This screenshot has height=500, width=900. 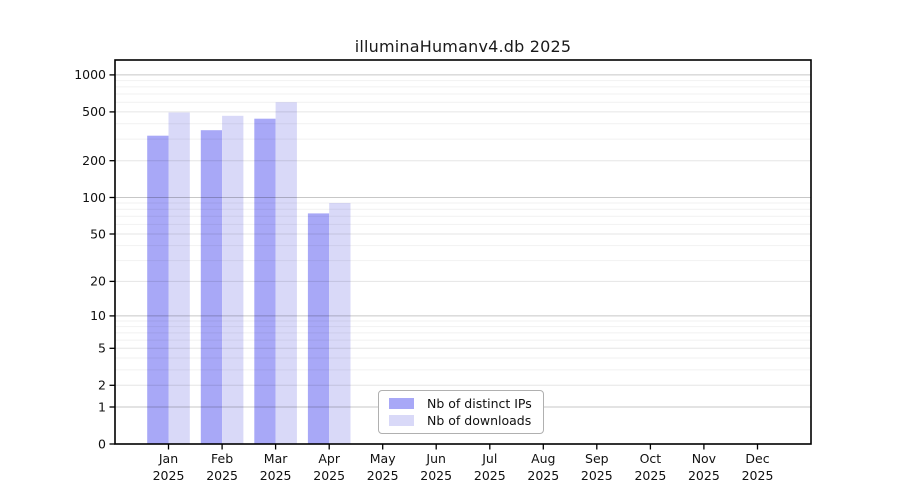 What do you see at coordinates (102, 385) in the screenshot?
I see `y-tick-label: 2` at bounding box center [102, 385].